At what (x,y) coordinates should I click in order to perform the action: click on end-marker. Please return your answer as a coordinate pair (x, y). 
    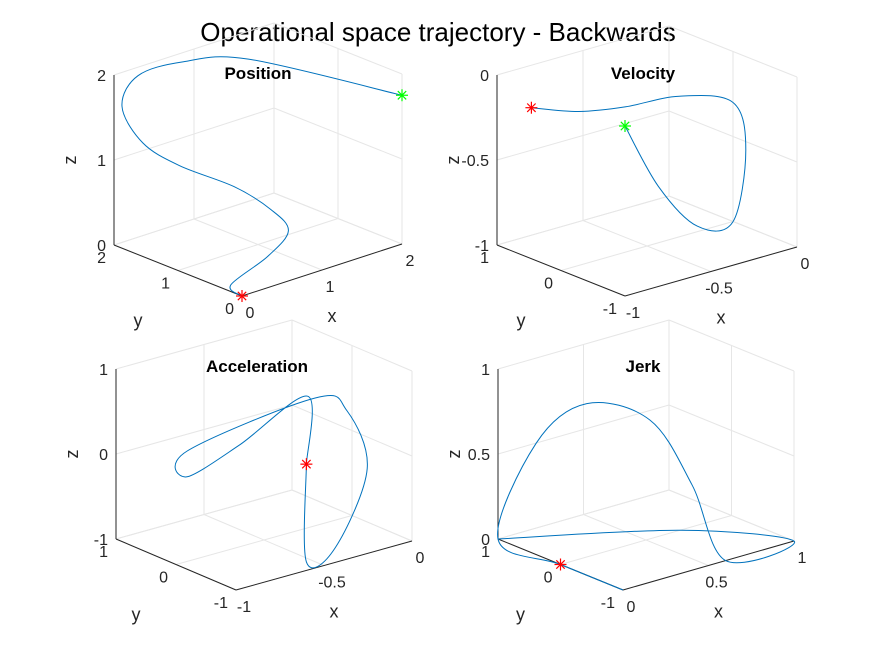
    Looking at the image, I should click on (402, 95).